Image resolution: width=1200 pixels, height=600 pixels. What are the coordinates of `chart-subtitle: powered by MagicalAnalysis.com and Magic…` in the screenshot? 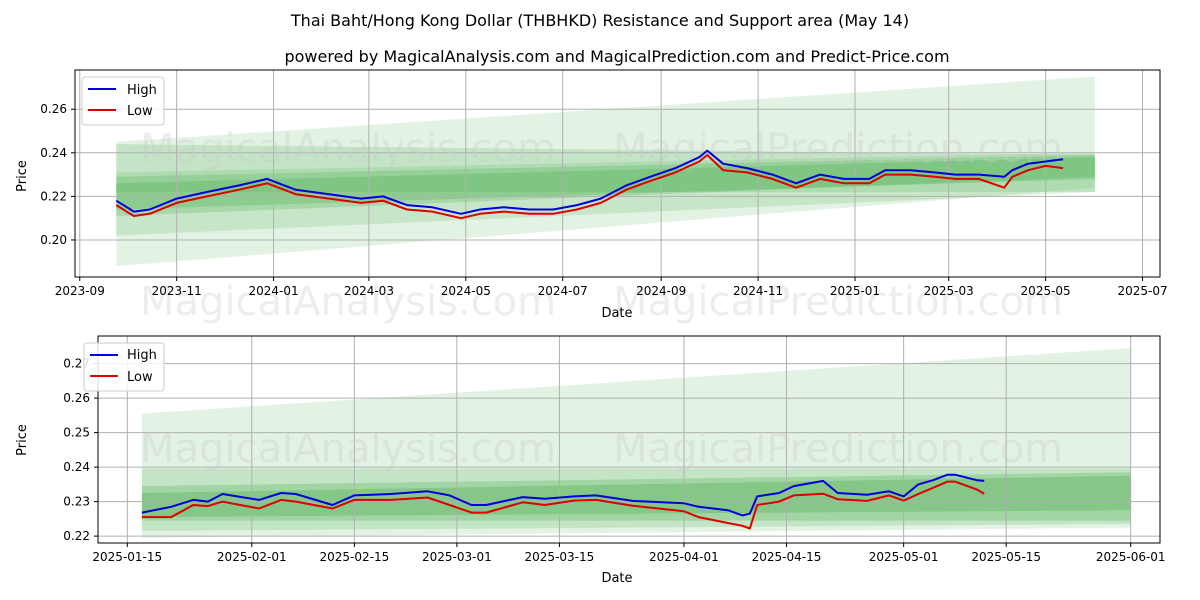 It's located at (616, 56).